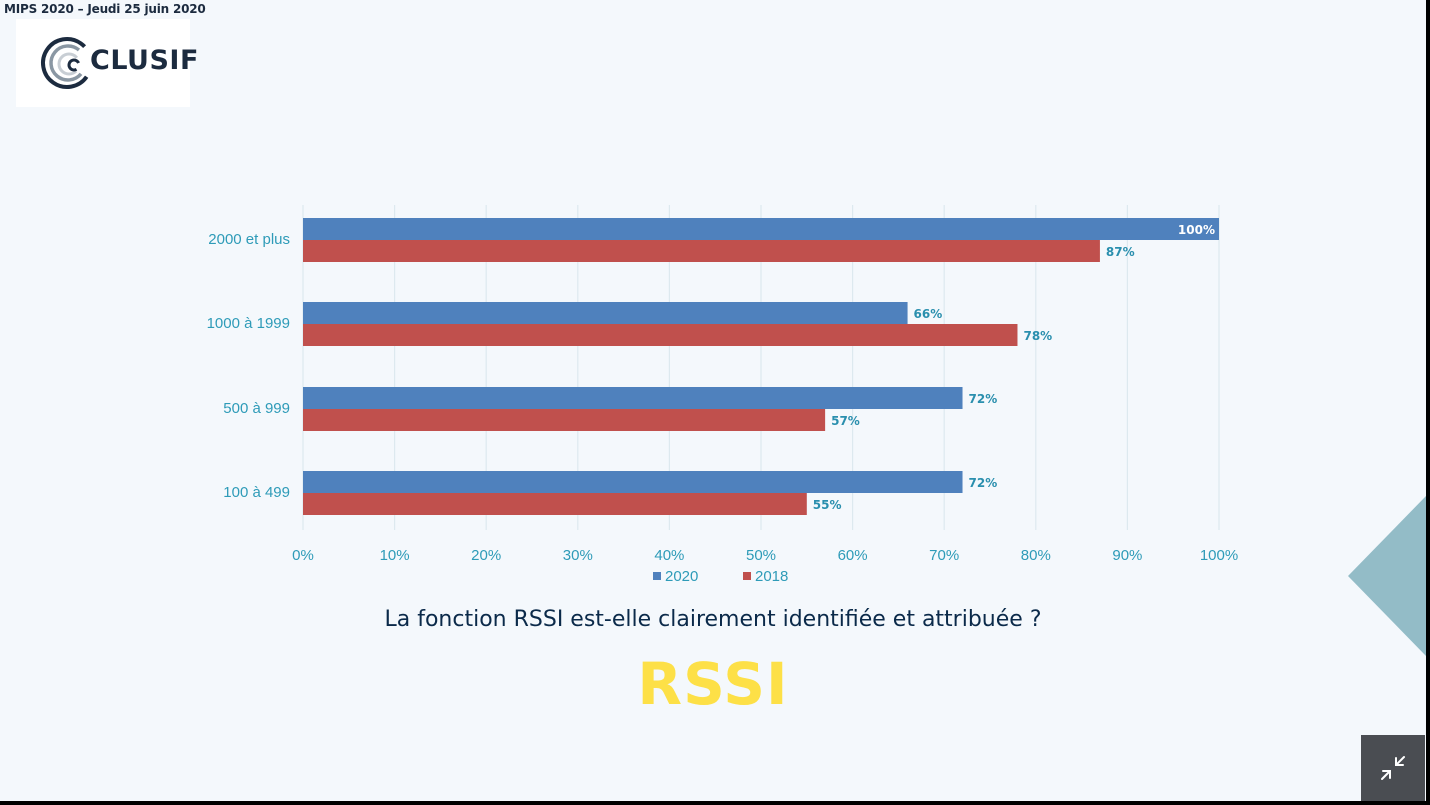 This screenshot has width=1430, height=805. Describe the element at coordinates (256, 492) in the screenshot. I see `category-label: 100 à 499` at that location.